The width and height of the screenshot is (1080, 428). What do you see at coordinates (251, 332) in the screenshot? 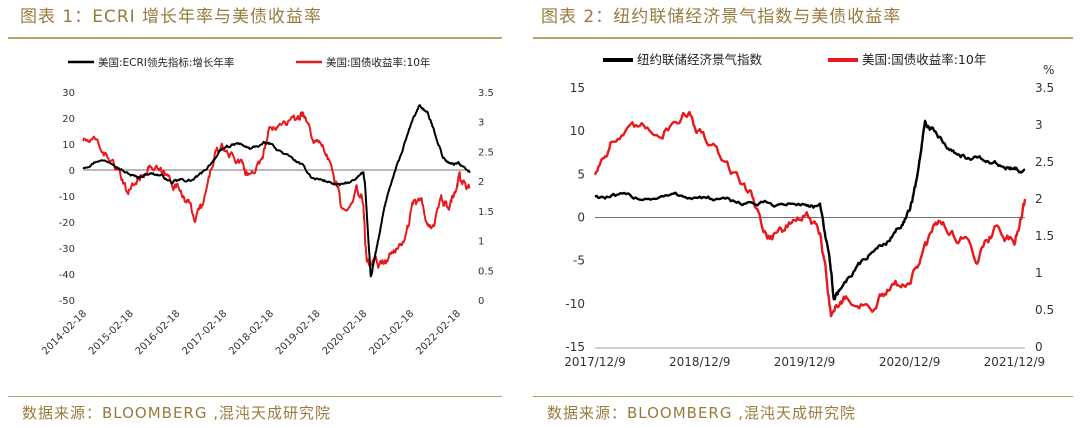
I see `x-tick-label: 2018-02-18` at bounding box center [251, 332].